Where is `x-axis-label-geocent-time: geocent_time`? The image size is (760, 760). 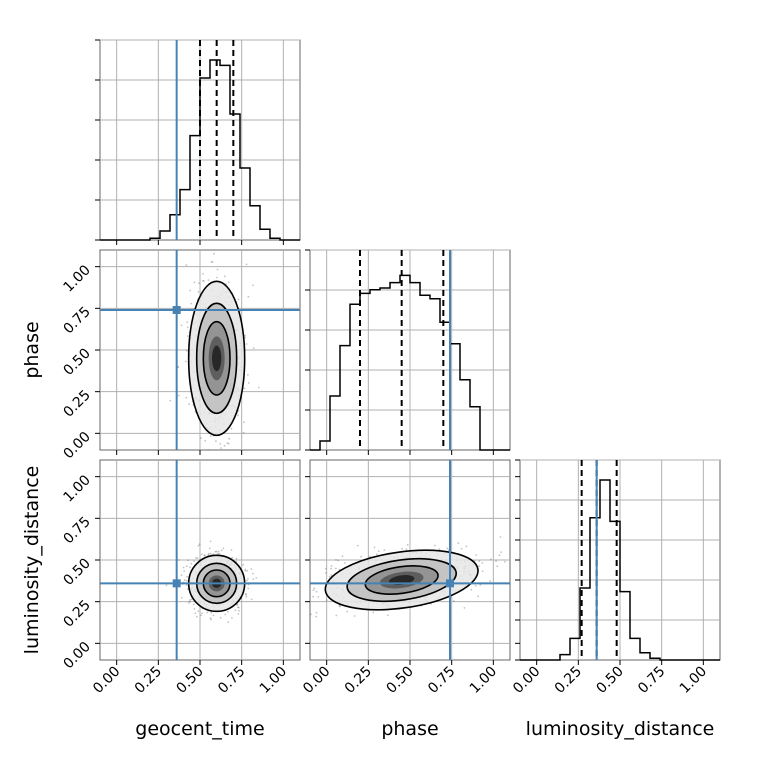 x-axis-label-geocent-time: geocent_time is located at coordinates (199, 729).